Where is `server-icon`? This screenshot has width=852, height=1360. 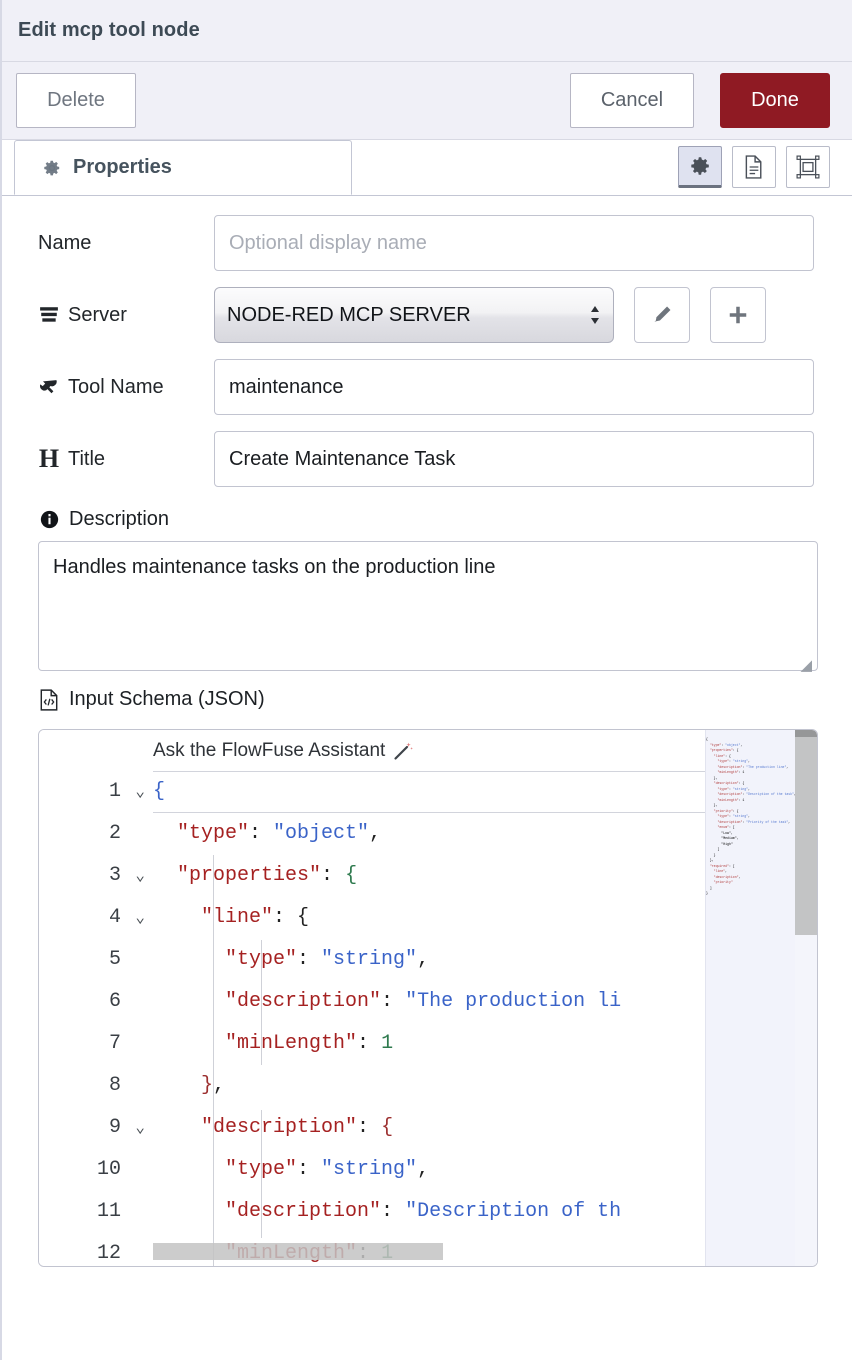
server-icon is located at coordinates (49, 315).